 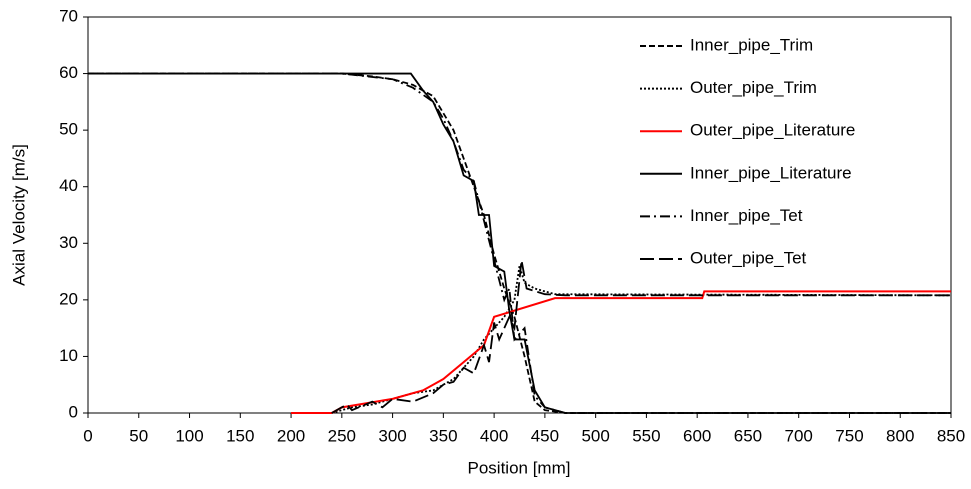 I want to click on x-tick-label: 500, so click(x=595, y=435).